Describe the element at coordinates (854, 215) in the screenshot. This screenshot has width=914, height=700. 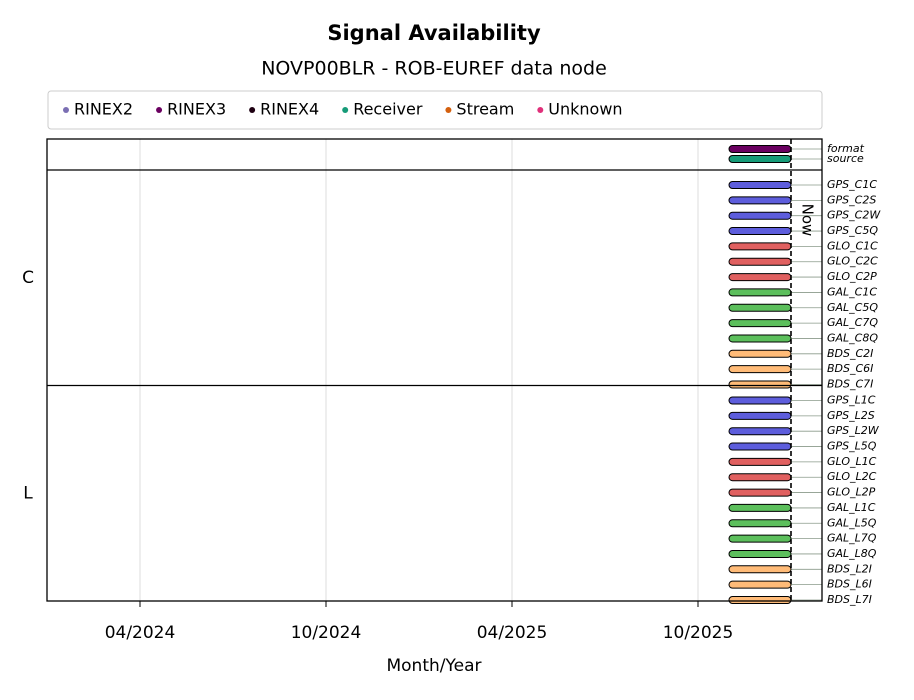
I see `signal-label: GPS_C2W` at that location.